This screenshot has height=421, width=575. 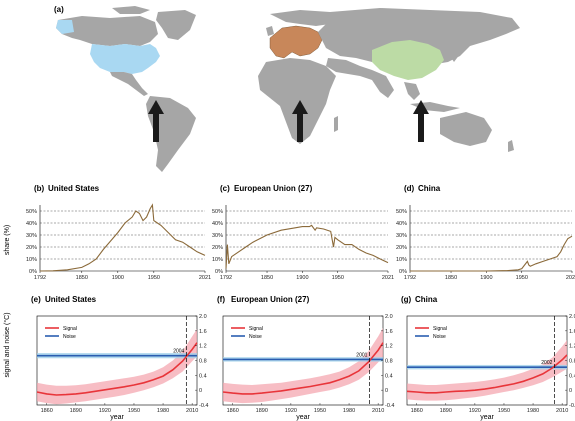 What do you see at coordinates (122, 237) in the screenshot?
I see `share-line-b` at bounding box center [122, 237].